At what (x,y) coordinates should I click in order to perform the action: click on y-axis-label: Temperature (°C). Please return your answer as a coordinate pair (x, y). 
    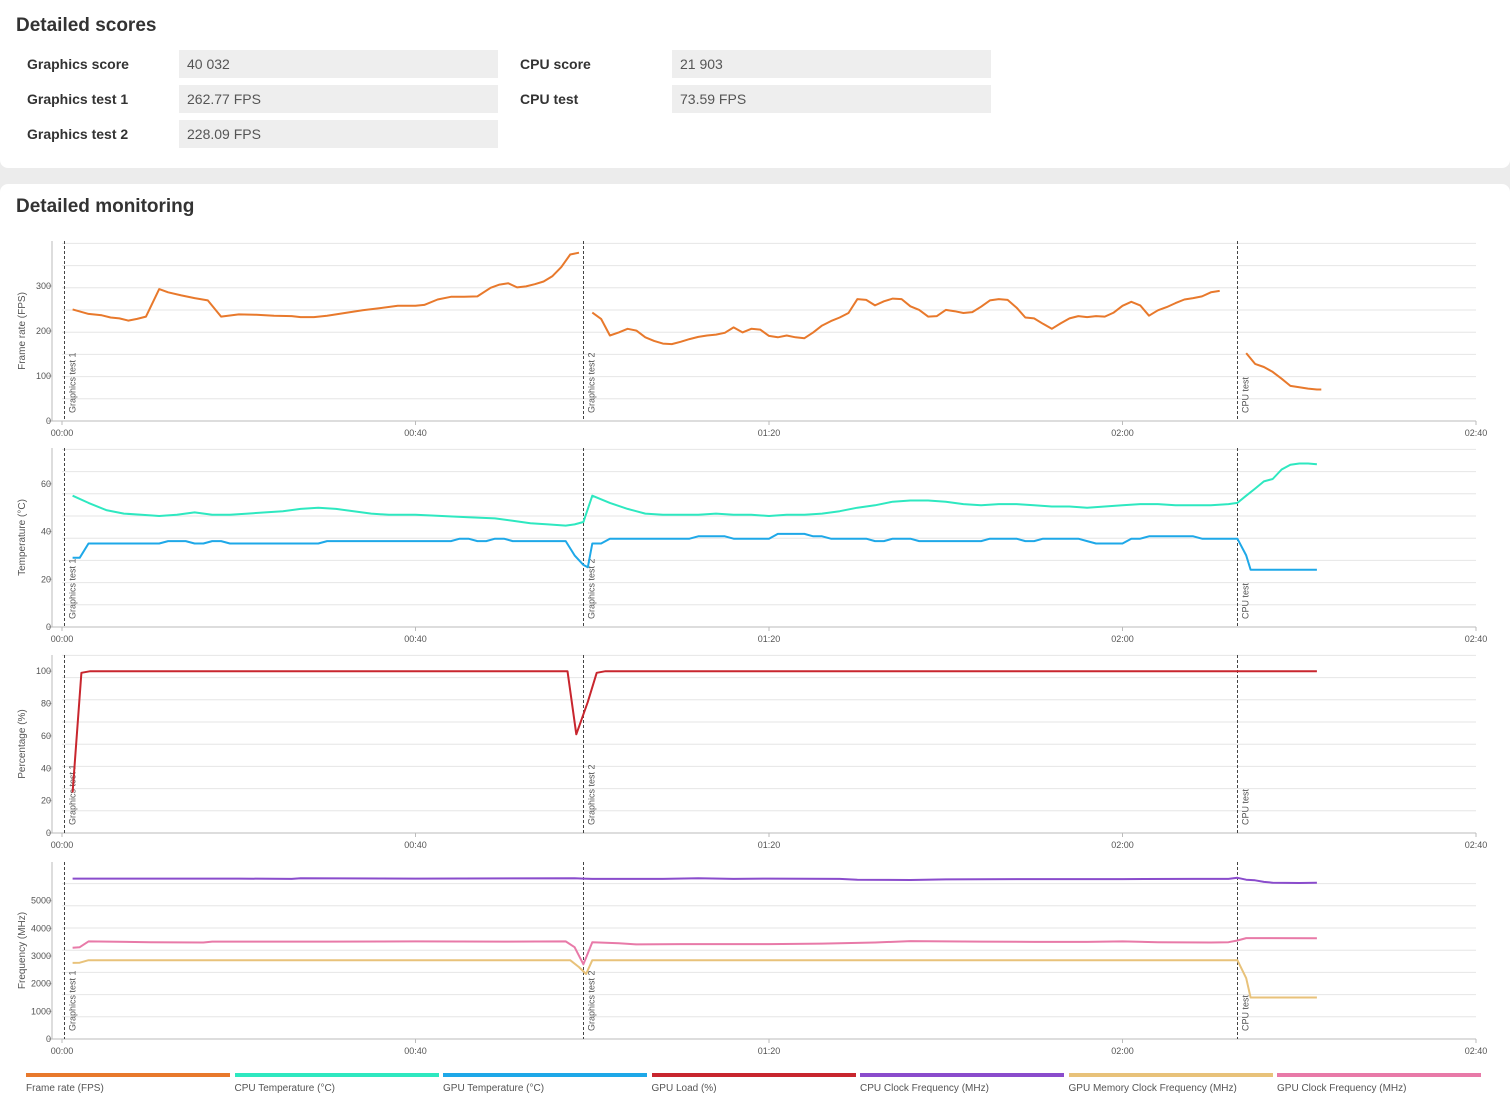
    Looking at the image, I should click on (22, 537).